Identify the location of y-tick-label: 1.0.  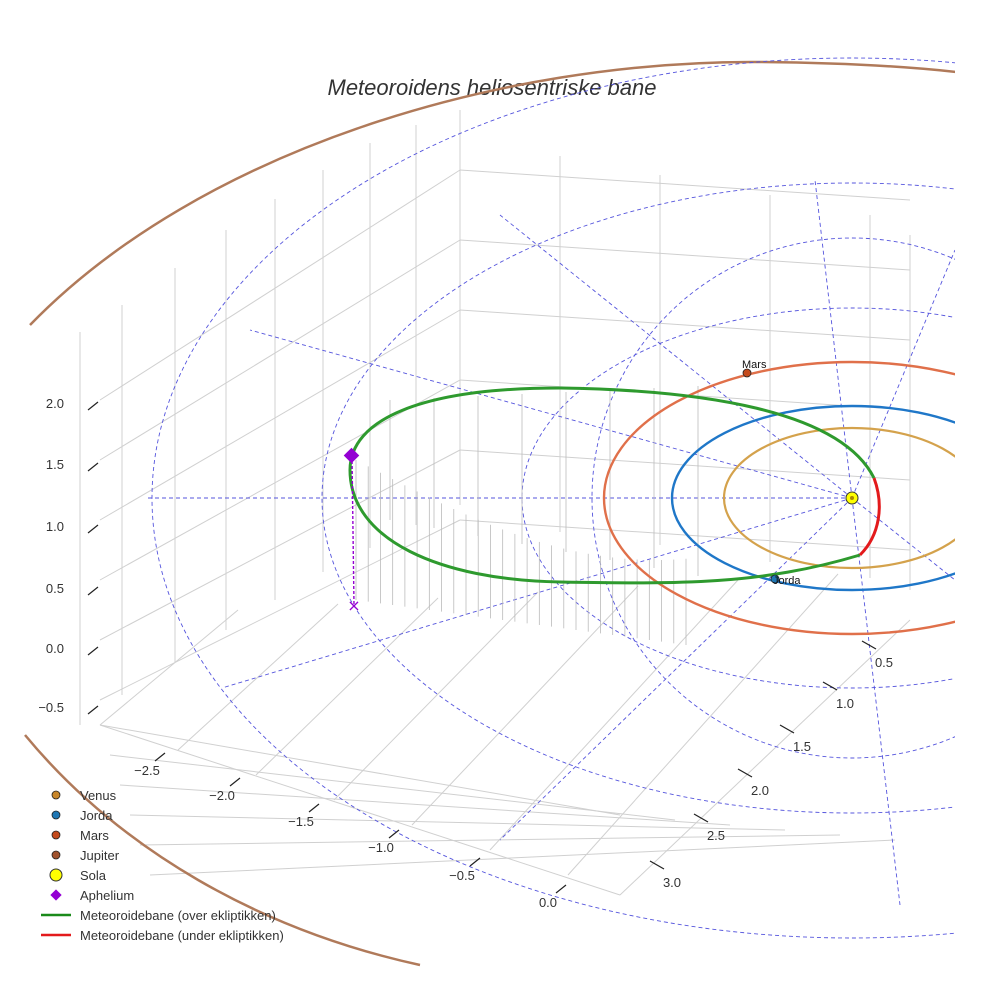
(845, 703).